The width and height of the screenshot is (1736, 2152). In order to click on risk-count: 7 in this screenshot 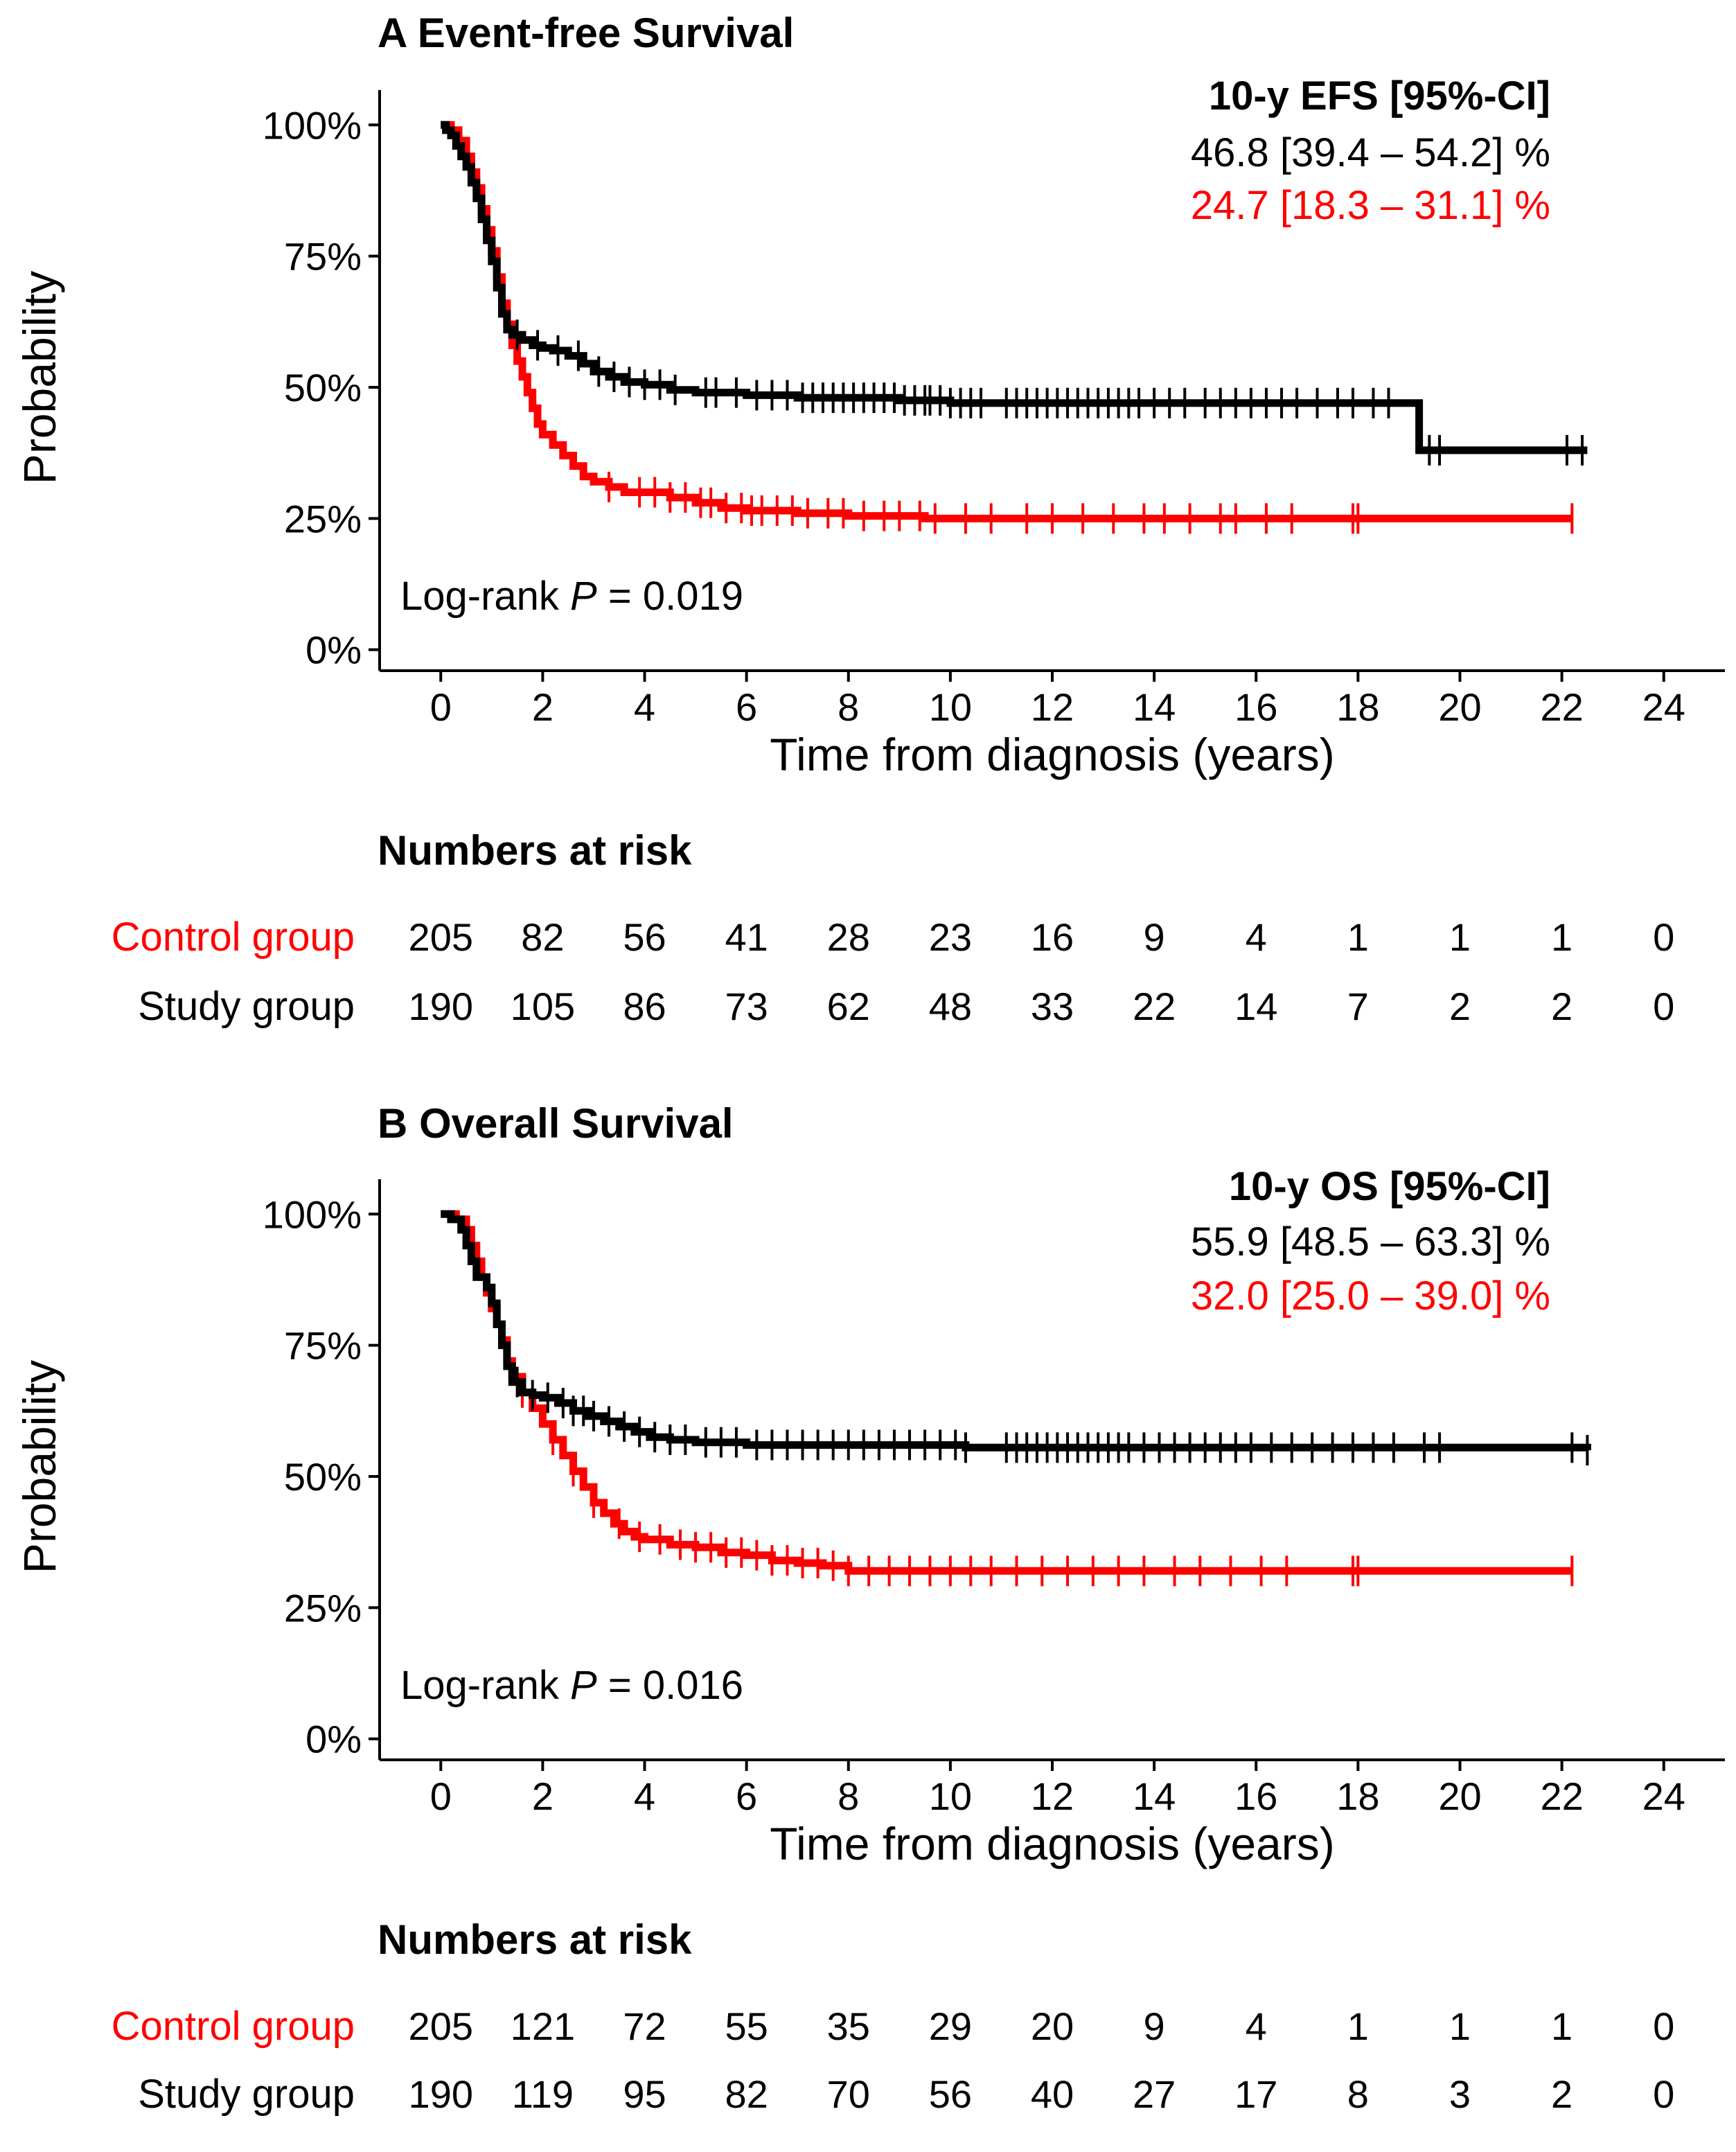, I will do `click(1358, 1006)`.